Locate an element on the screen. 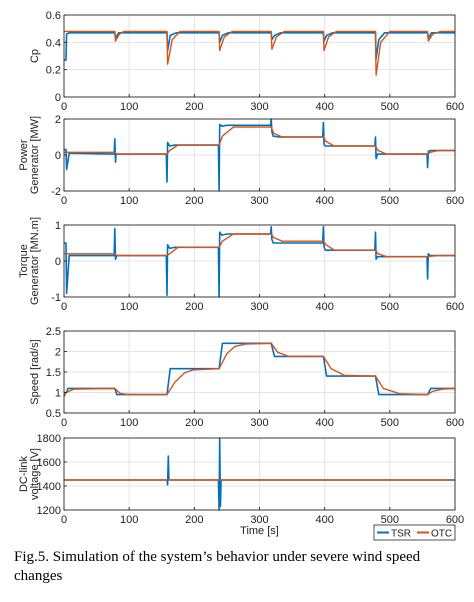 The image size is (474, 602). legend-label-otc: OTC is located at coordinates (441, 534).